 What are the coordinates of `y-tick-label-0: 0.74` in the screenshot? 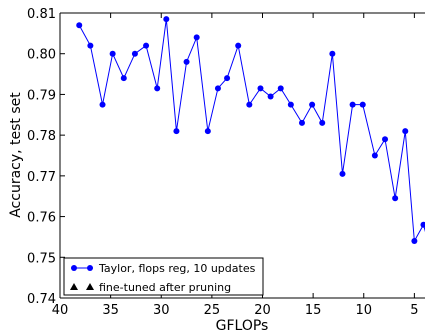 It's located at (41, 299).